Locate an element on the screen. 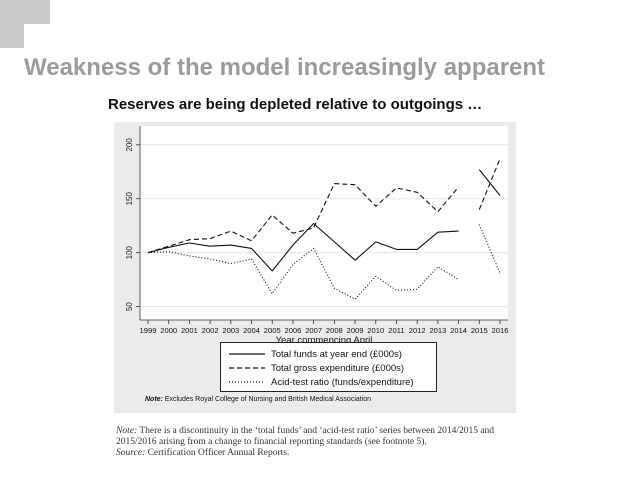 This screenshot has height=478, width=638. x-tick-label: 2000 is located at coordinates (168, 330).